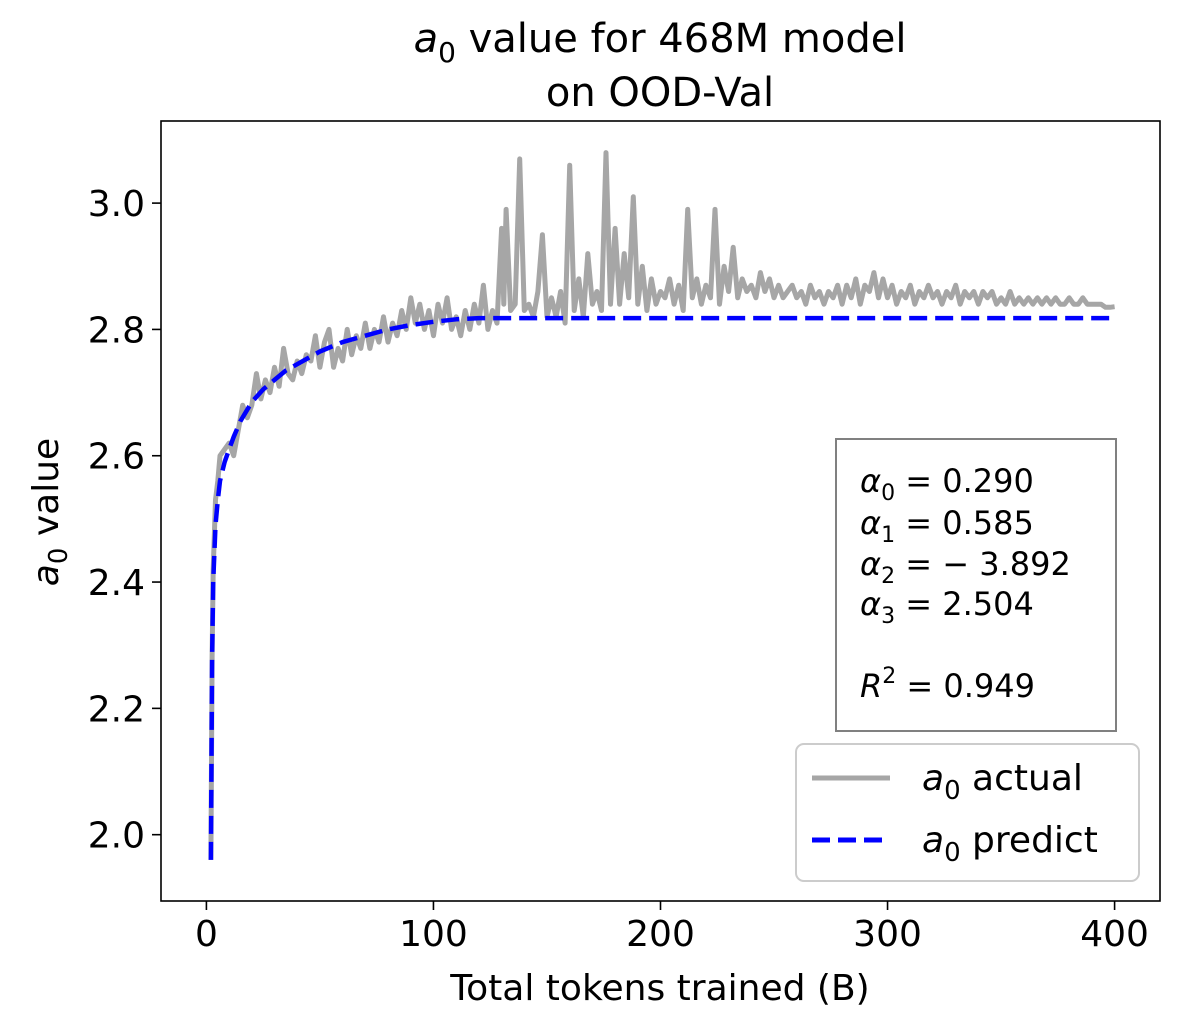 The height and width of the screenshot is (1013, 1196). Describe the element at coordinates (206, 934) in the screenshot. I see `x-tick-label: 0` at that location.